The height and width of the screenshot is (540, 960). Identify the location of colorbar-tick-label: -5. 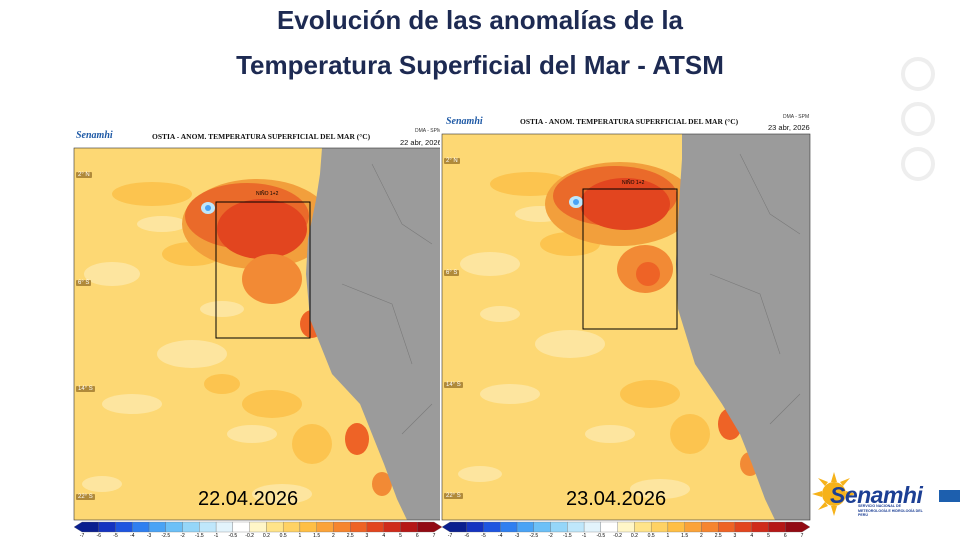
(115, 536).